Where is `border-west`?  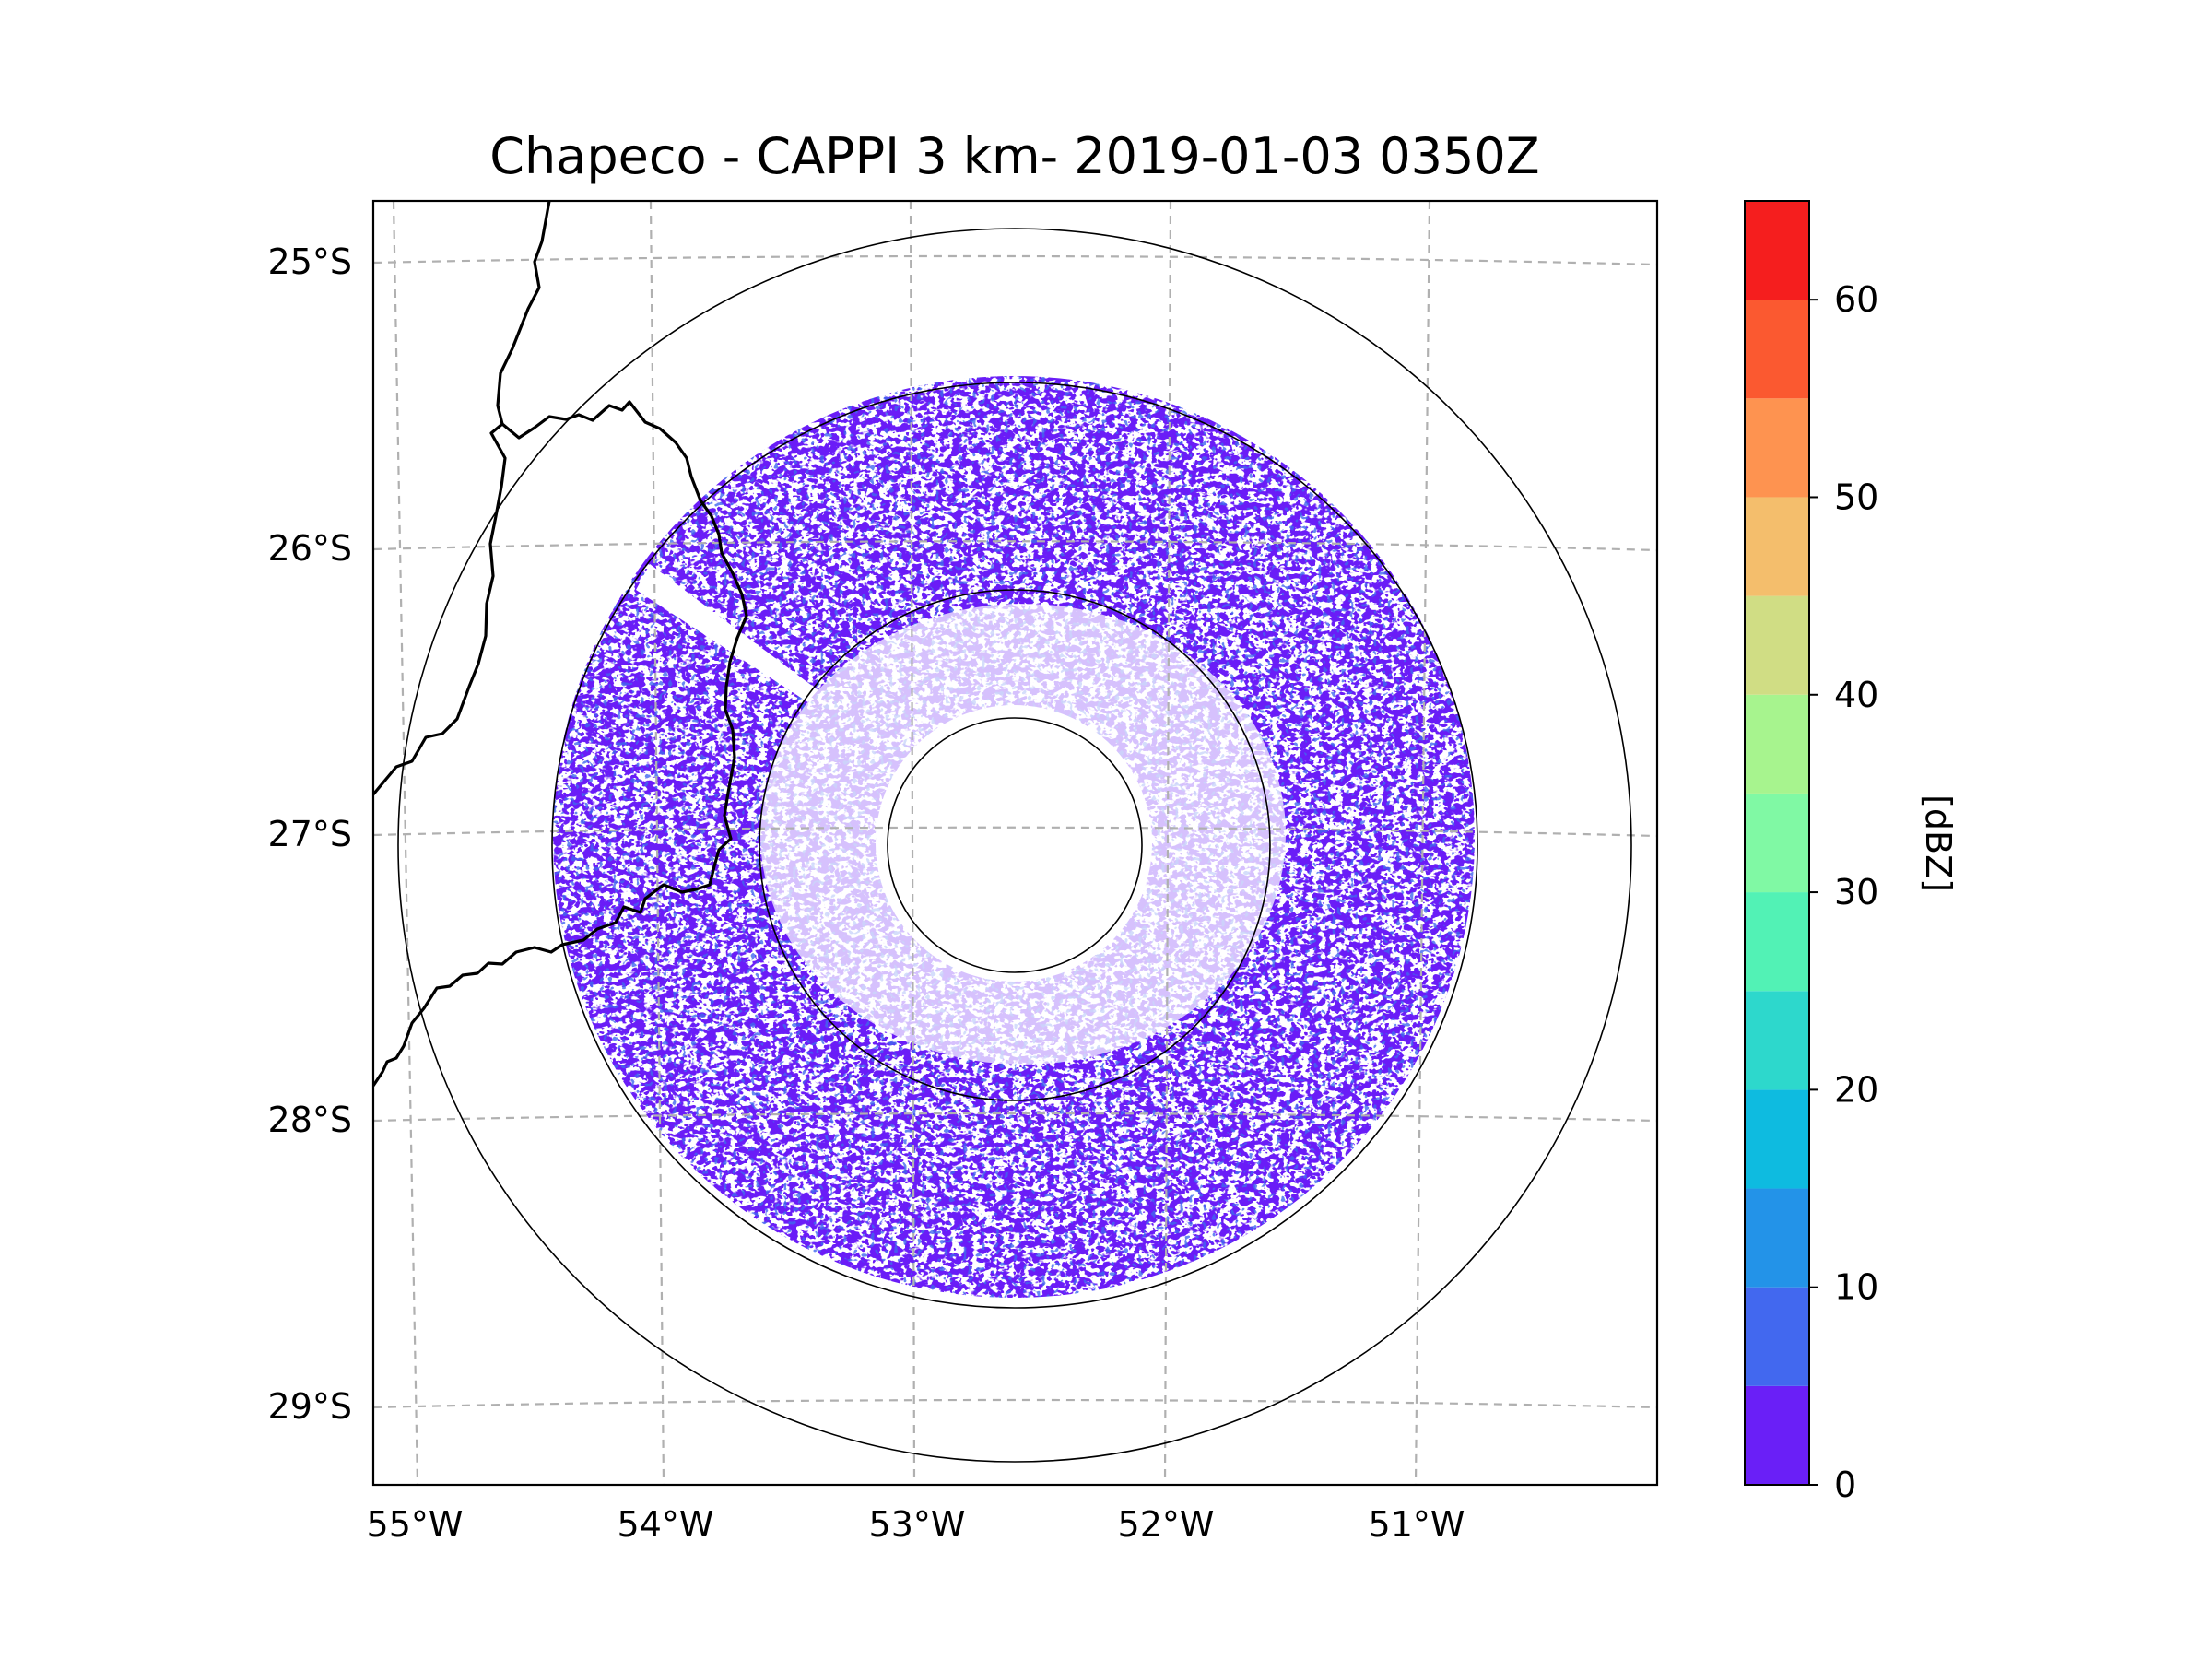
border-west is located at coordinates (462, 498).